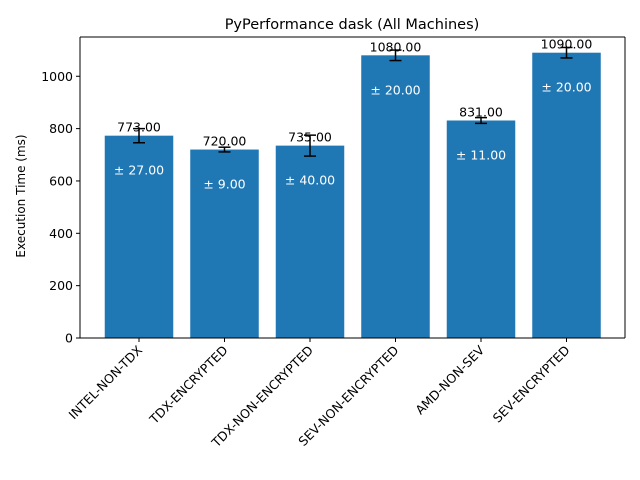 The width and height of the screenshot is (640, 480). I want to click on error-label: ± 9.00, so click(224, 184).